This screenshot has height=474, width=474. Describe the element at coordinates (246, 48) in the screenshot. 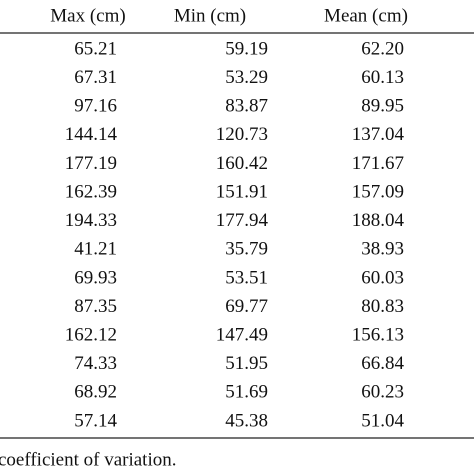

I see `table-cell: 59.19` at that location.